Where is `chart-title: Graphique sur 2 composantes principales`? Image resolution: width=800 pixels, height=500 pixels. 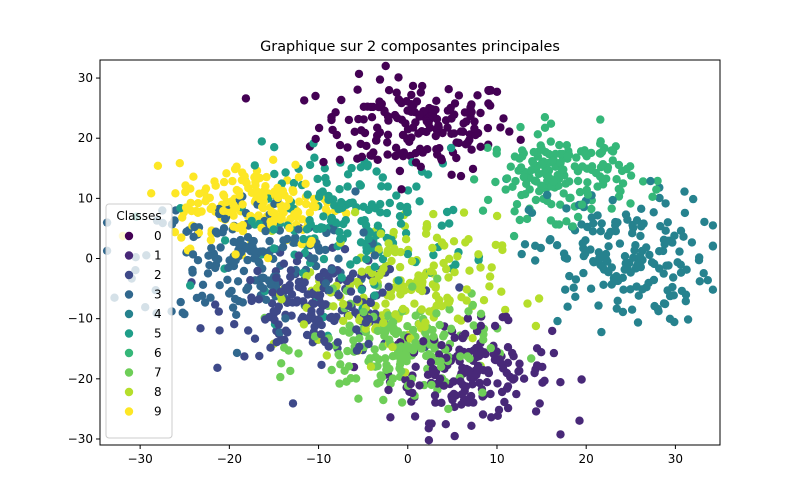
chart-title: Graphique sur 2 composantes principales is located at coordinates (410, 47).